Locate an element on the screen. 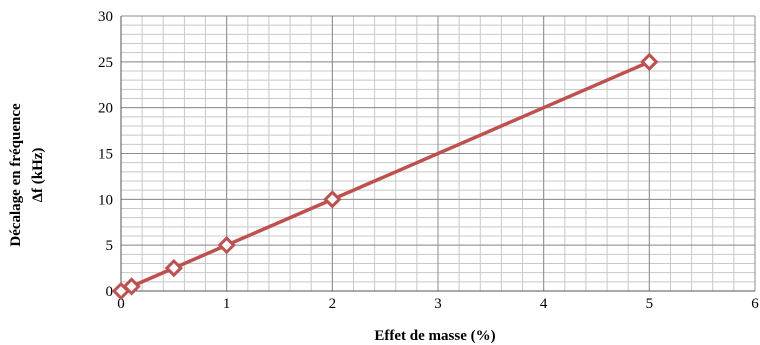  y-tick-label: 30 is located at coordinates (105, 17).